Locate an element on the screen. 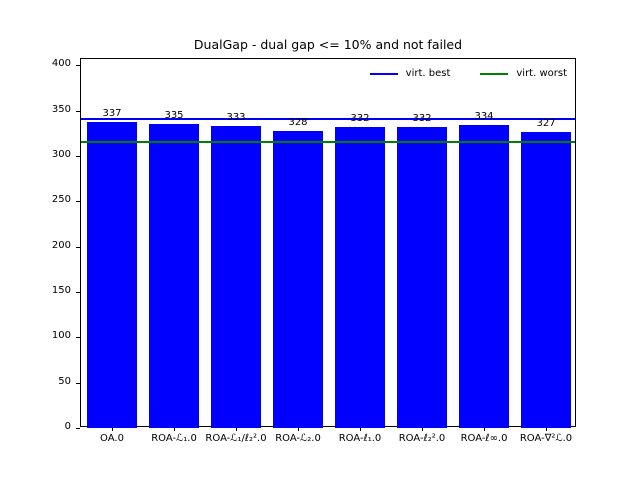 The image size is (640, 480). y-tick-label: 50 is located at coordinates (64, 381).